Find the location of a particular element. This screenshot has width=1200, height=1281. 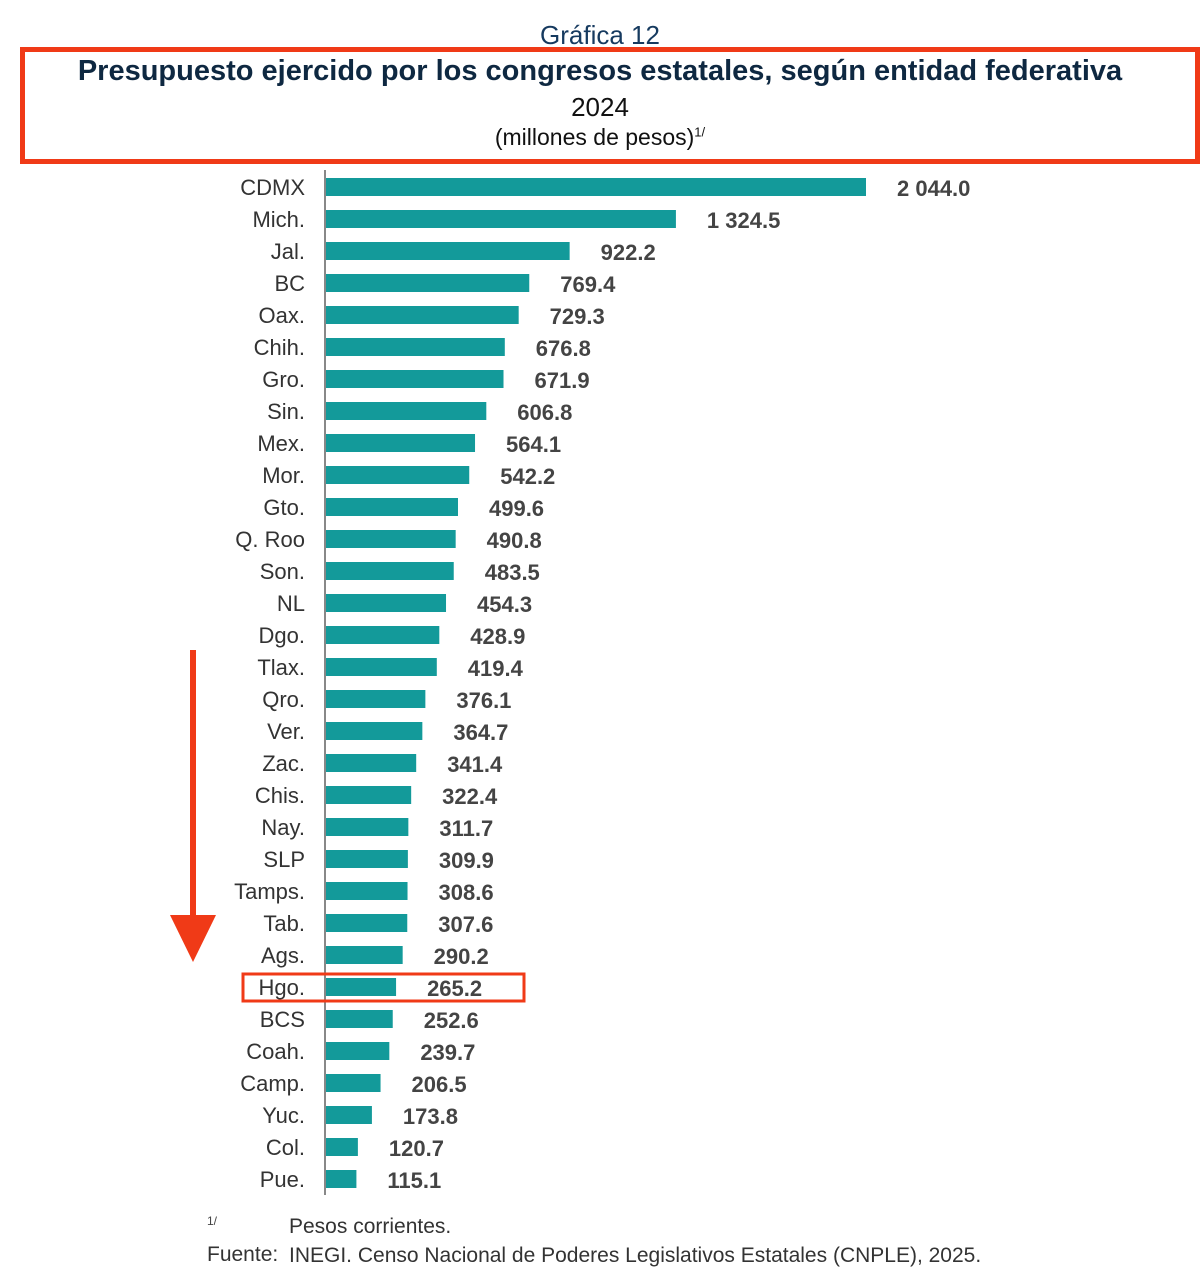

category-label: Ver. is located at coordinates (286, 731).